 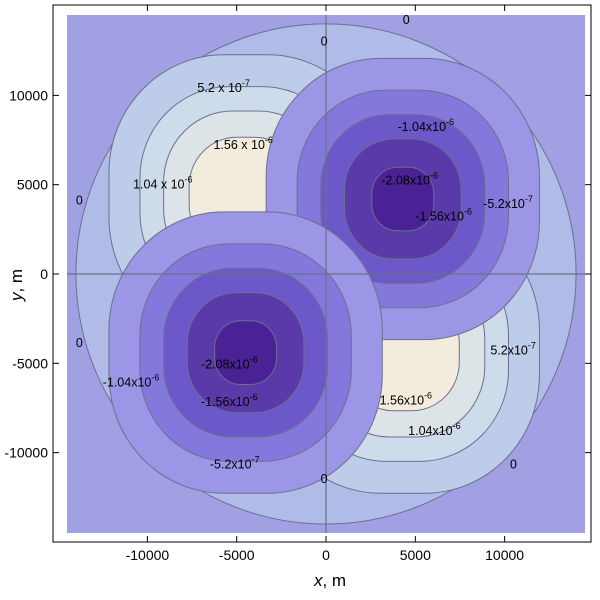 I want to click on x-tick-label: 0, so click(x=326, y=555).